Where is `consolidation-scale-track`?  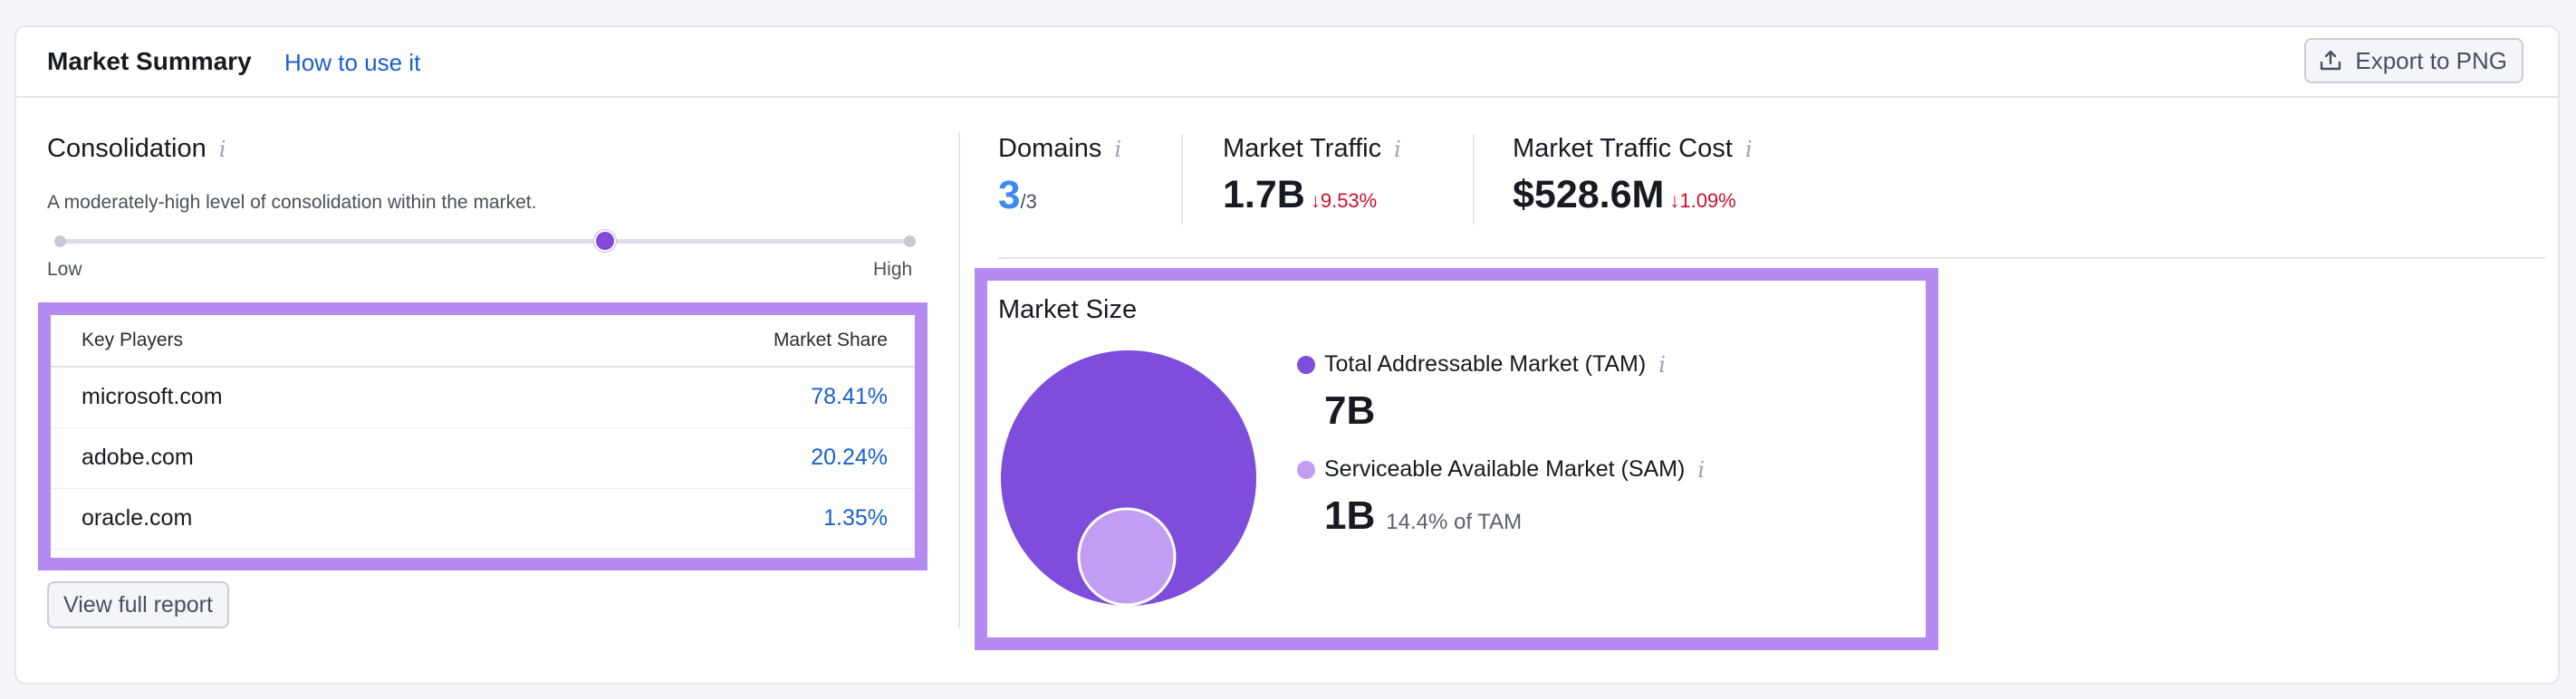
consolidation-scale-track is located at coordinates (485, 241).